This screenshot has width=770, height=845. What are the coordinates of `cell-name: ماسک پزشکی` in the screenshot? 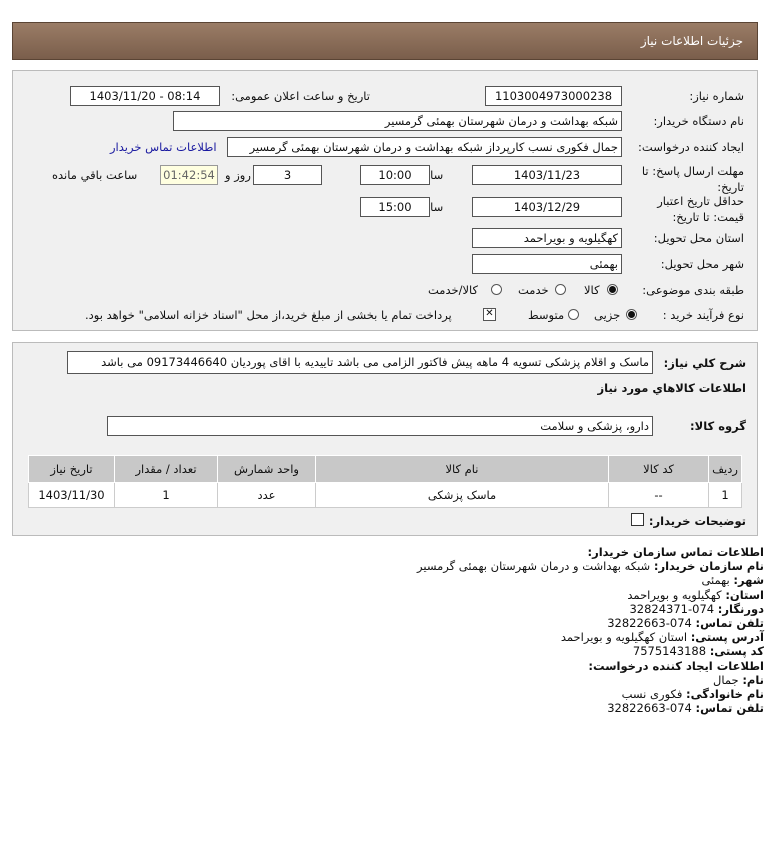 It's located at (462, 495).